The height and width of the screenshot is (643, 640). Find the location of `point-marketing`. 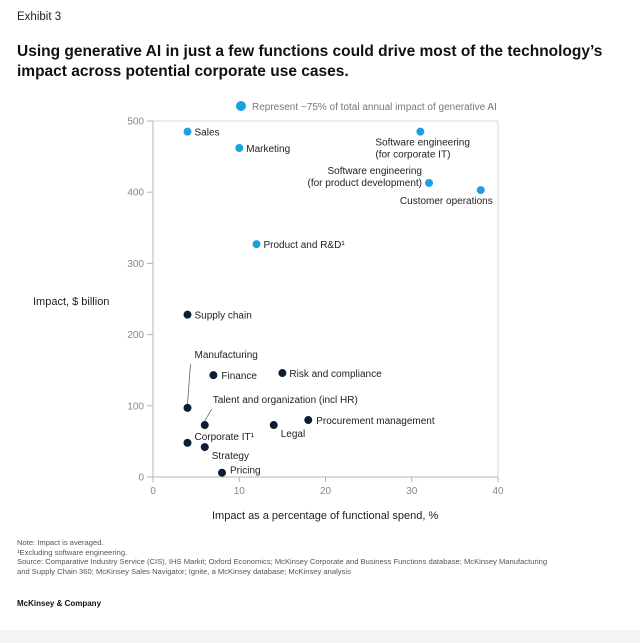

point-marketing is located at coordinates (239, 148).